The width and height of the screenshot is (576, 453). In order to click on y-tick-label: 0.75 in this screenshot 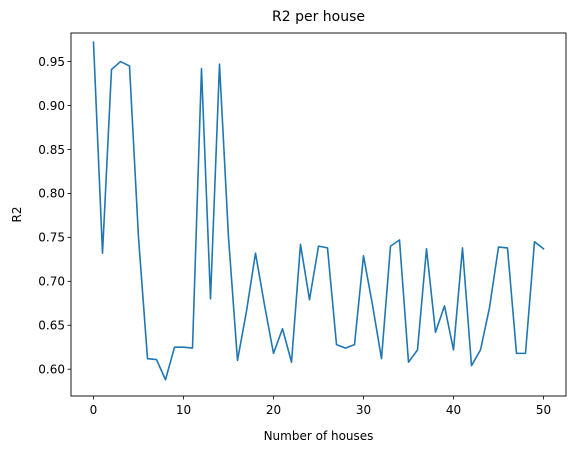, I will do `click(51, 238)`.